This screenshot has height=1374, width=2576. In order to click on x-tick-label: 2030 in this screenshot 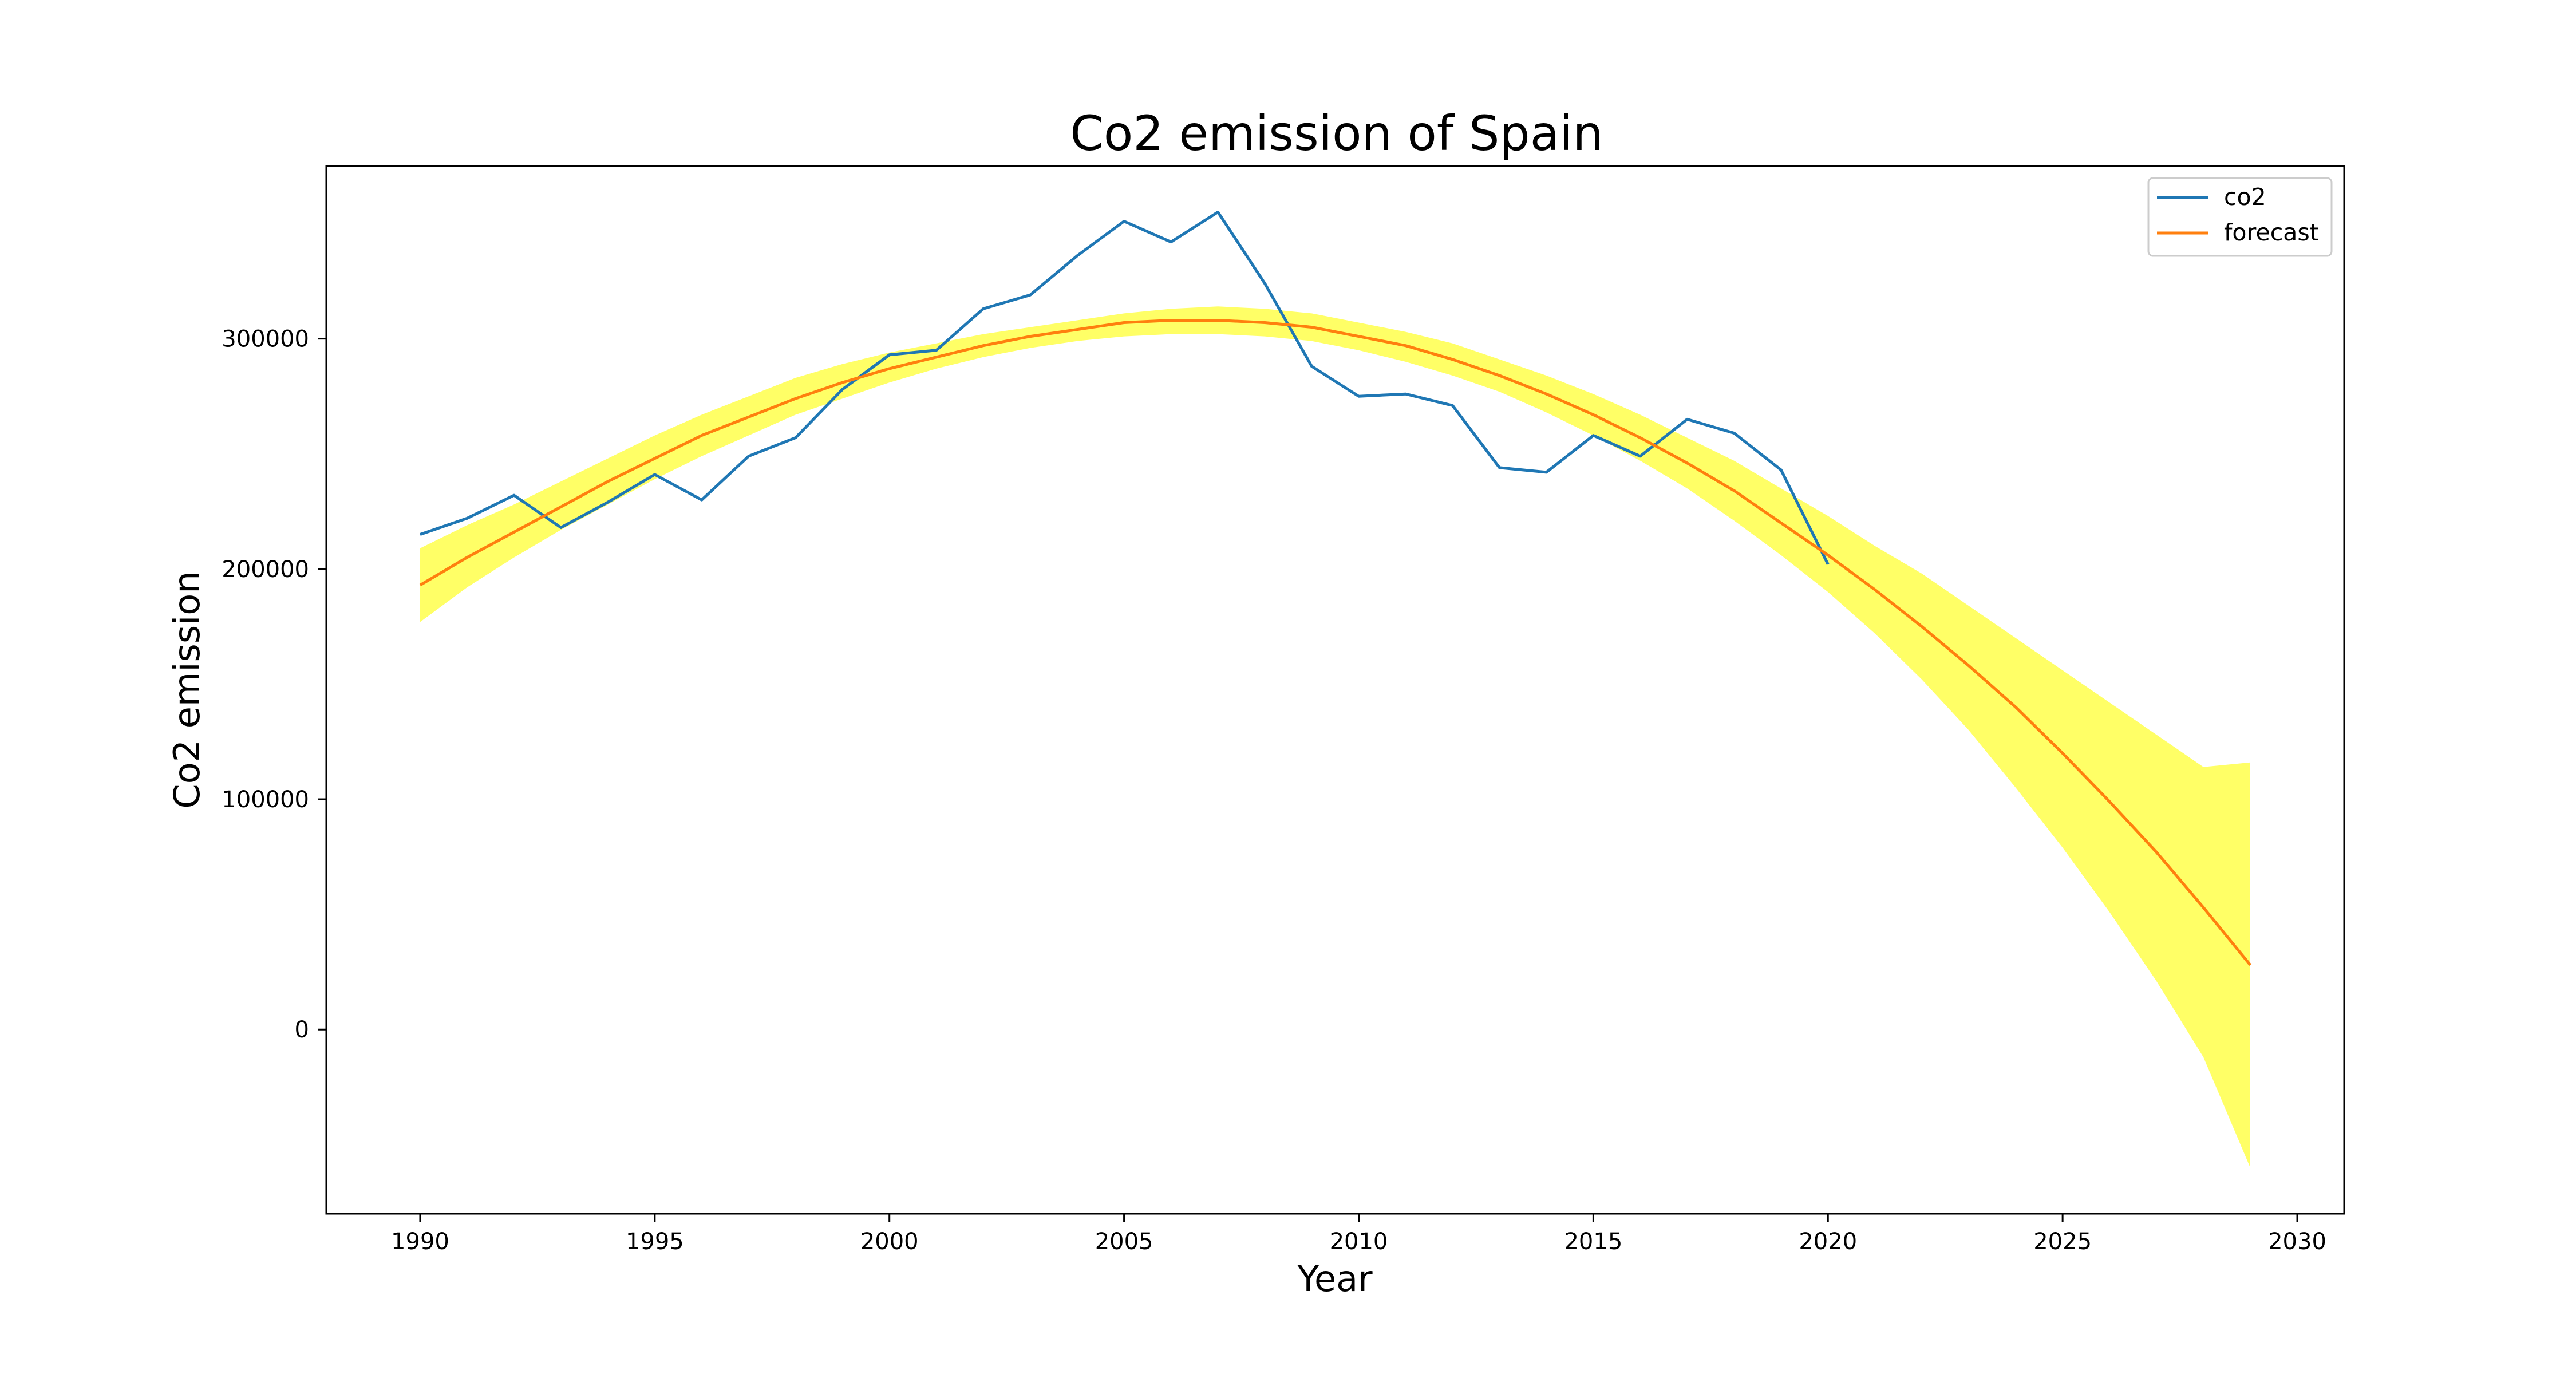, I will do `click(2297, 1242)`.